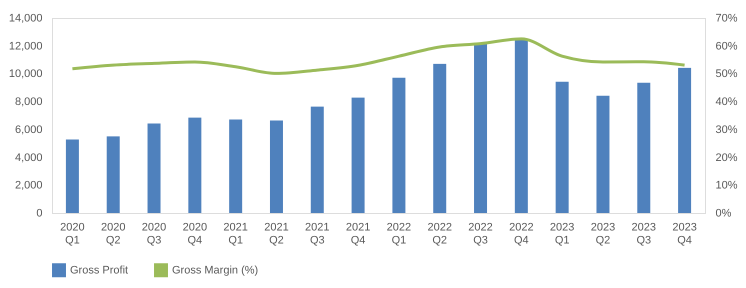  I want to click on y-tick-label: 2,000, so click(28, 186).